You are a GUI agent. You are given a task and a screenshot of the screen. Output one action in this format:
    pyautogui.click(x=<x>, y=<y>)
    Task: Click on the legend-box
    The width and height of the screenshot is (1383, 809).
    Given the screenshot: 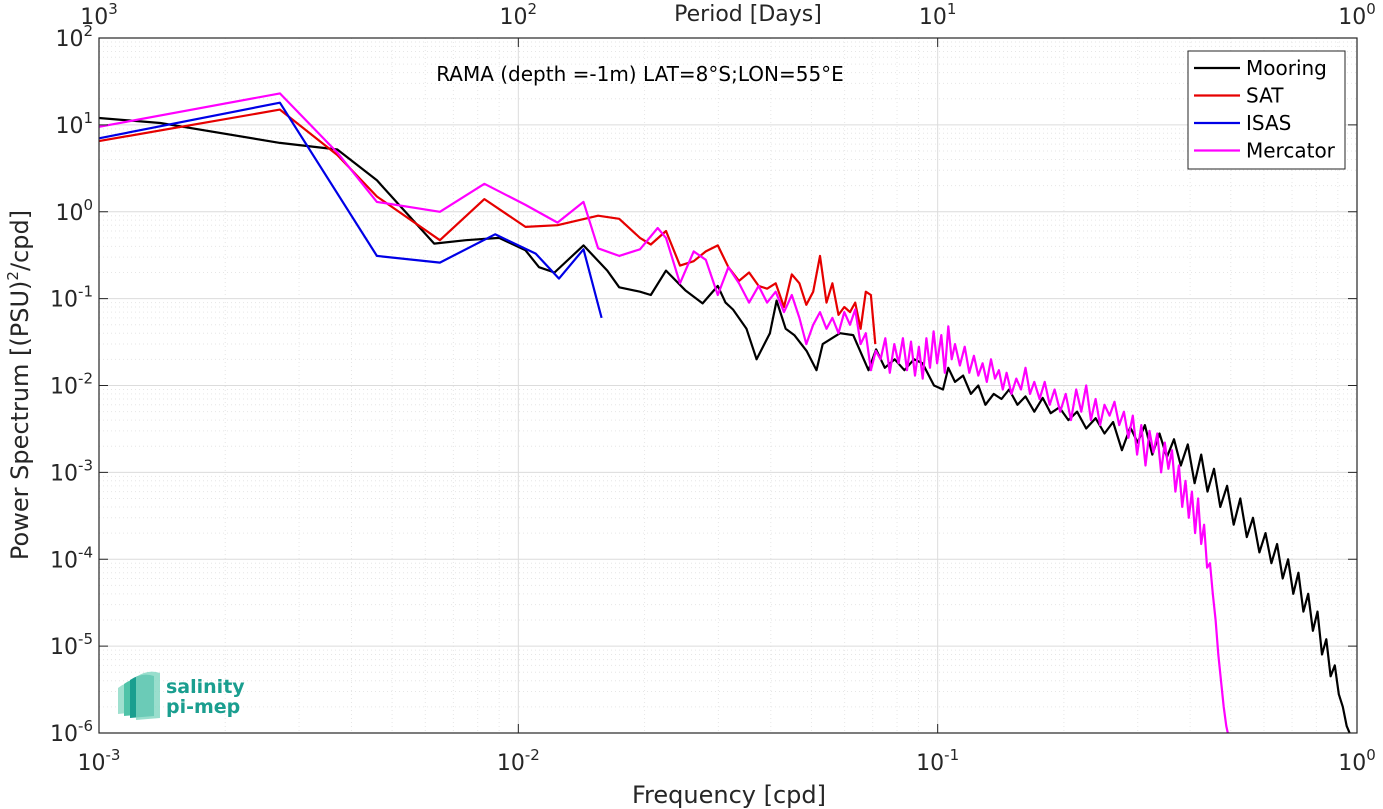 What is the action you would take?
    pyautogui.click(x=1266, y=110)
    